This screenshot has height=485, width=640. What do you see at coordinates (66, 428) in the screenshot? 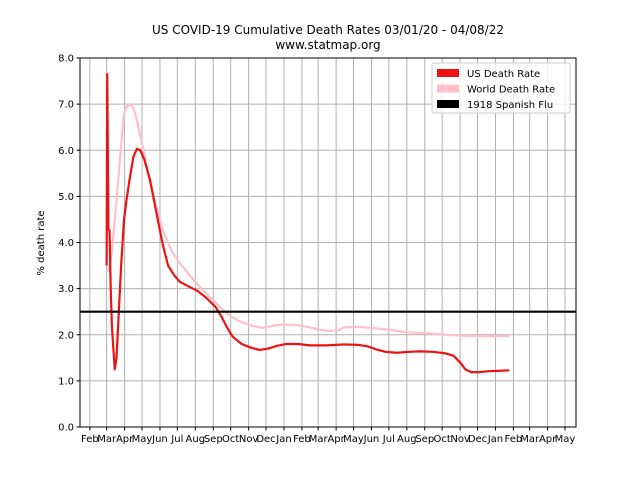
I see `y-tick-label: 0.0` at bounding box center [66, 428].